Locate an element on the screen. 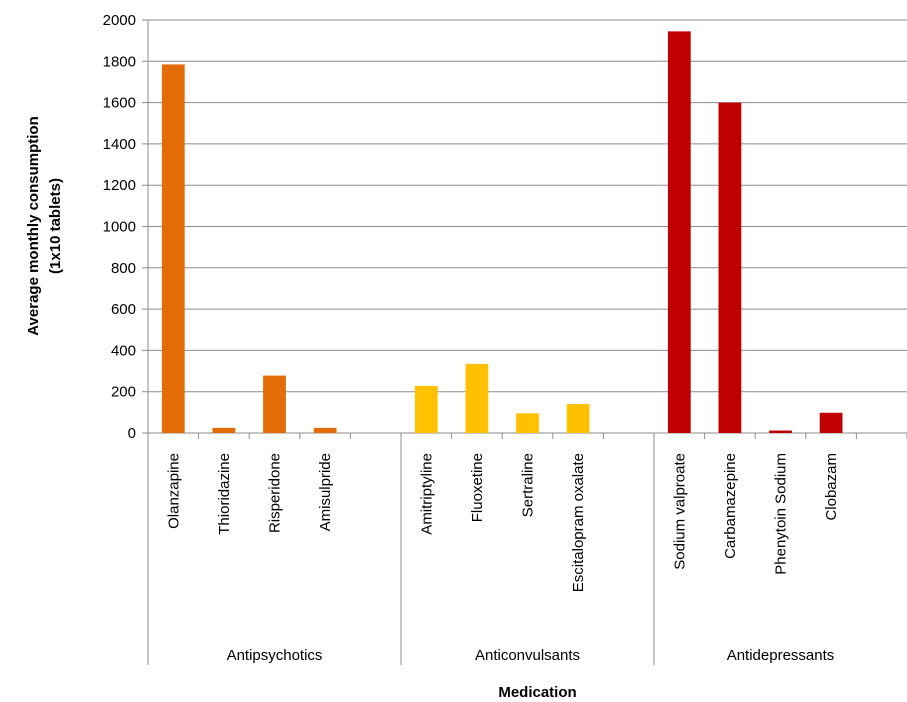  x-category-label: Amisulpride is located at coordinates (325, 492).